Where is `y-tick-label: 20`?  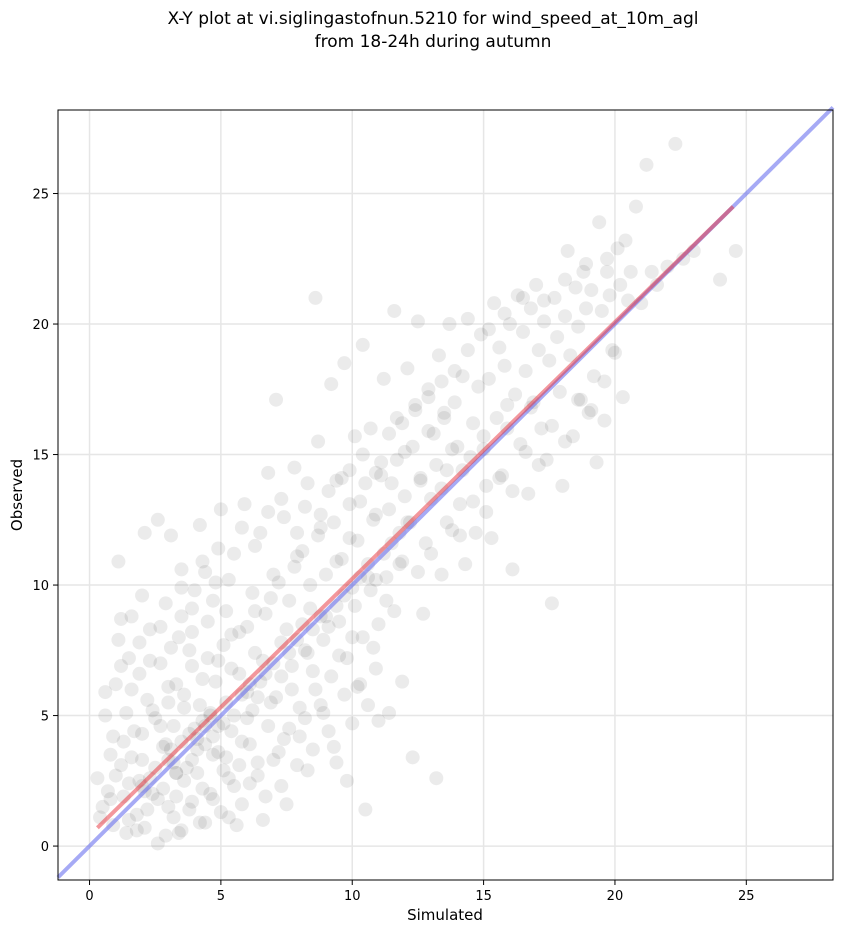
y-tick-label: 20 is located at coordinates (40, 325).